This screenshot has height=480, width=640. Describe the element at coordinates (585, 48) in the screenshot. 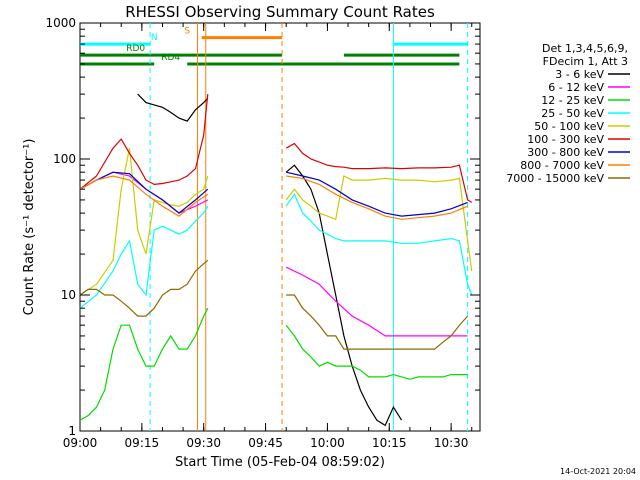

I see `legend-header-line-1: Det 1,3,4,5,6,9,` at that location.